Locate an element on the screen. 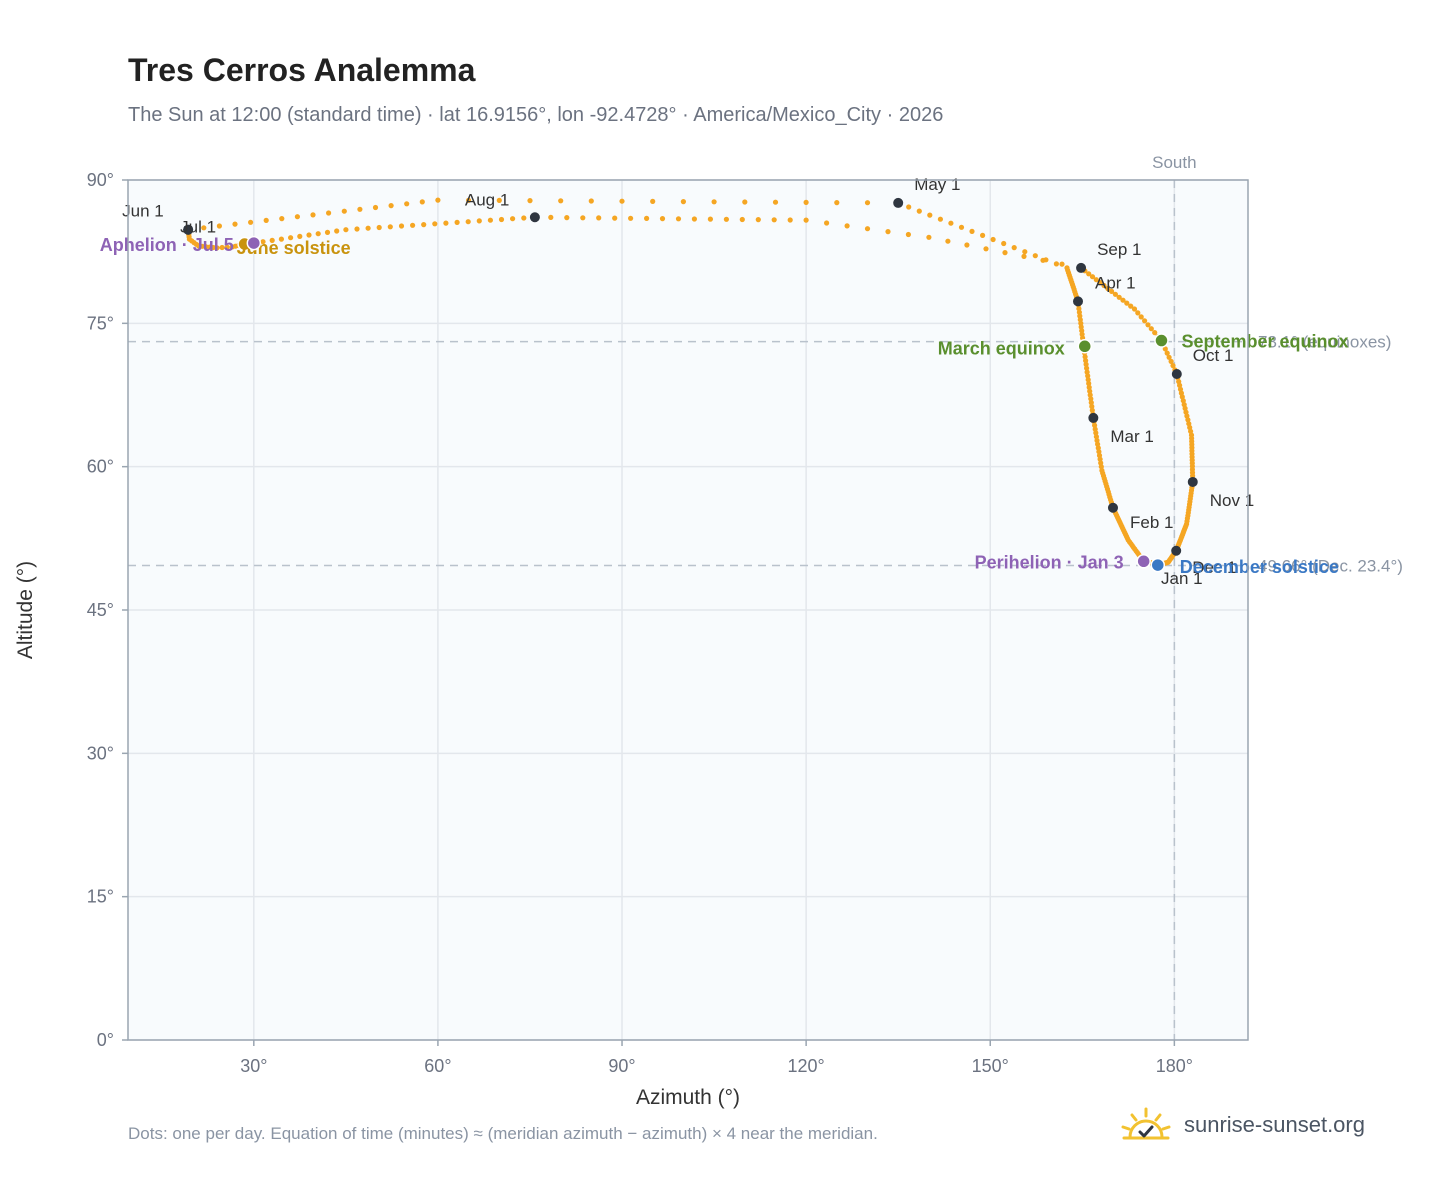  reference-line-label: 49.66° (Dec. 23.4°) is located at coordinates (1330, 565).